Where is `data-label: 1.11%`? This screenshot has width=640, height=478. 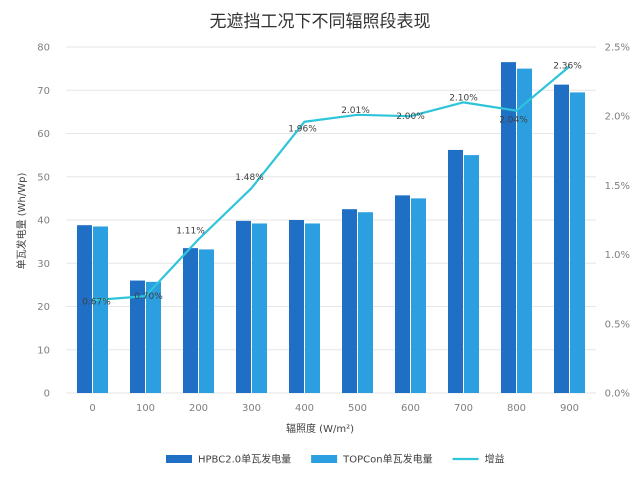 data-label: 1.11% is located at coordinates (190, 231).